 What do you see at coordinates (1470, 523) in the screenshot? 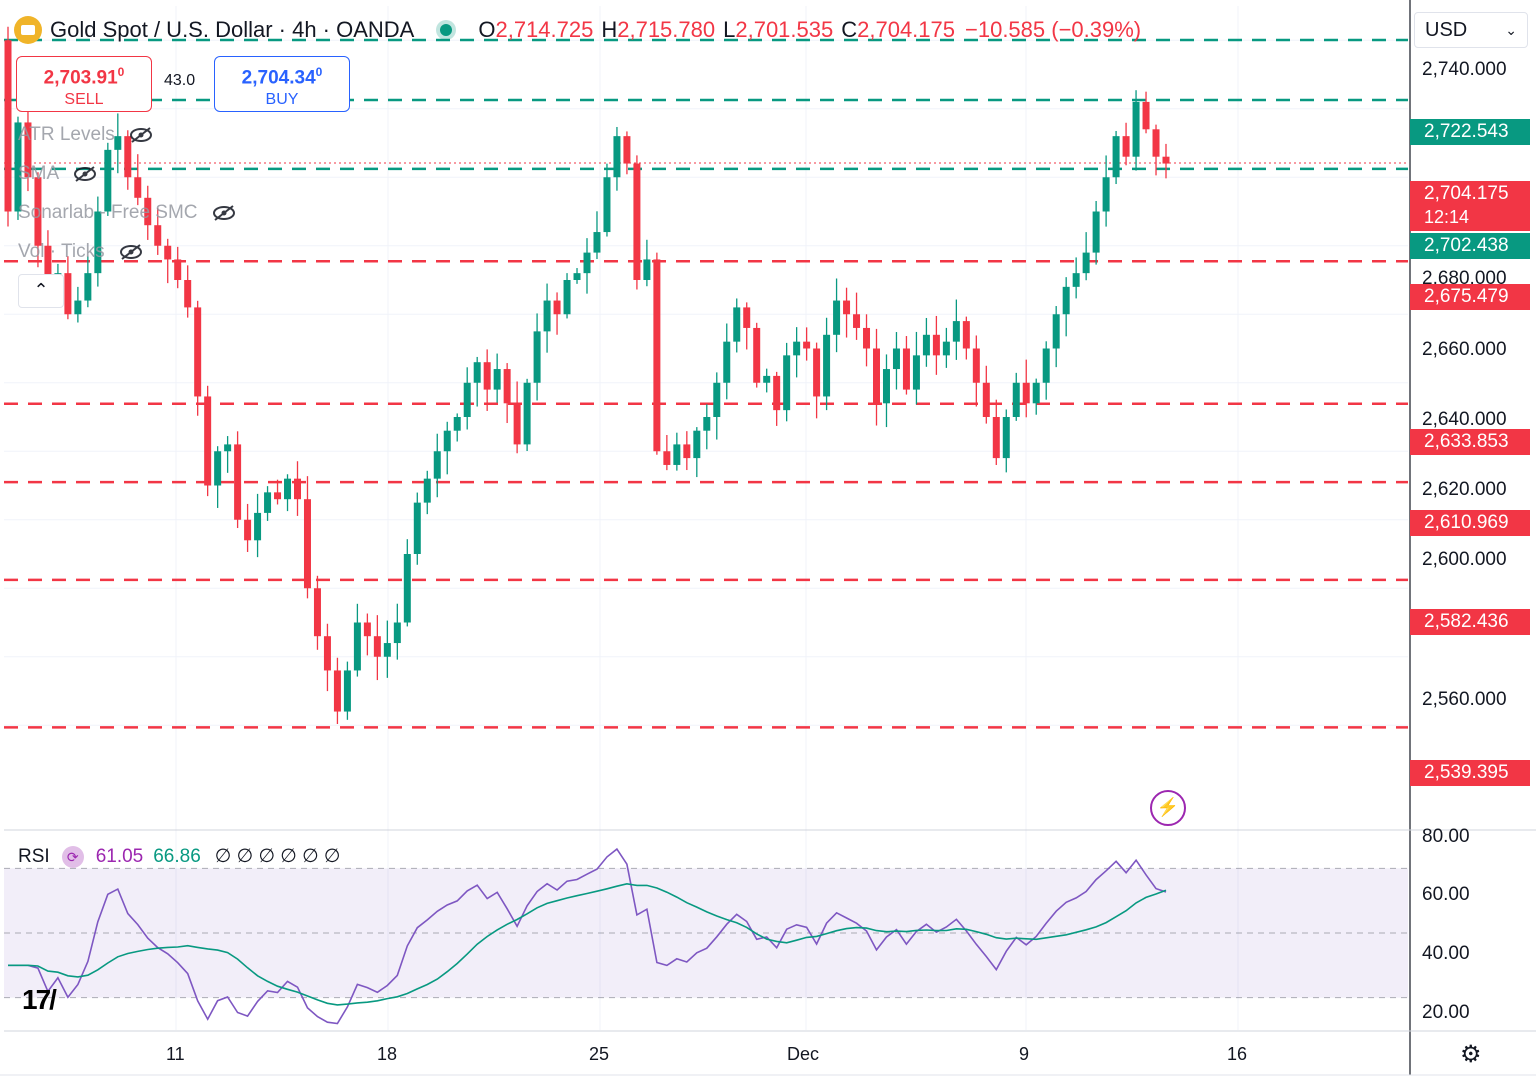
I see `price-tag-atr-2610: 2,610.969` at bounding box center [1470, 523].